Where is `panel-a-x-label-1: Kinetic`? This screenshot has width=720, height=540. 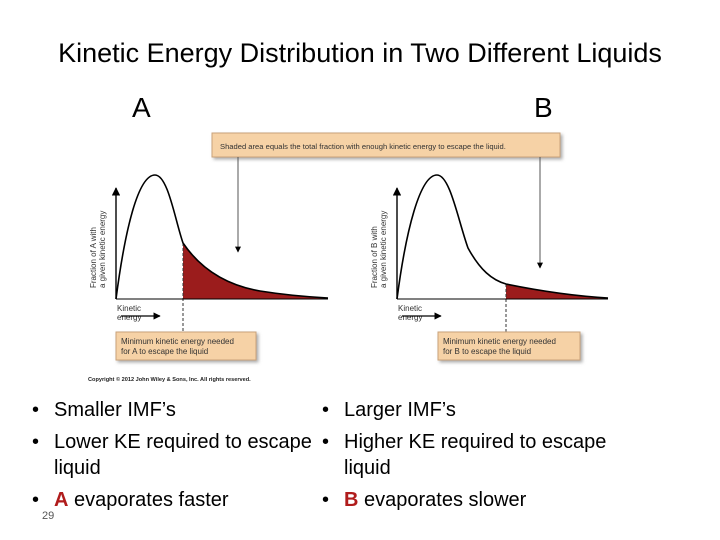 panel-a-x-label-1: Kinetic is located at coordinates (129, 308).